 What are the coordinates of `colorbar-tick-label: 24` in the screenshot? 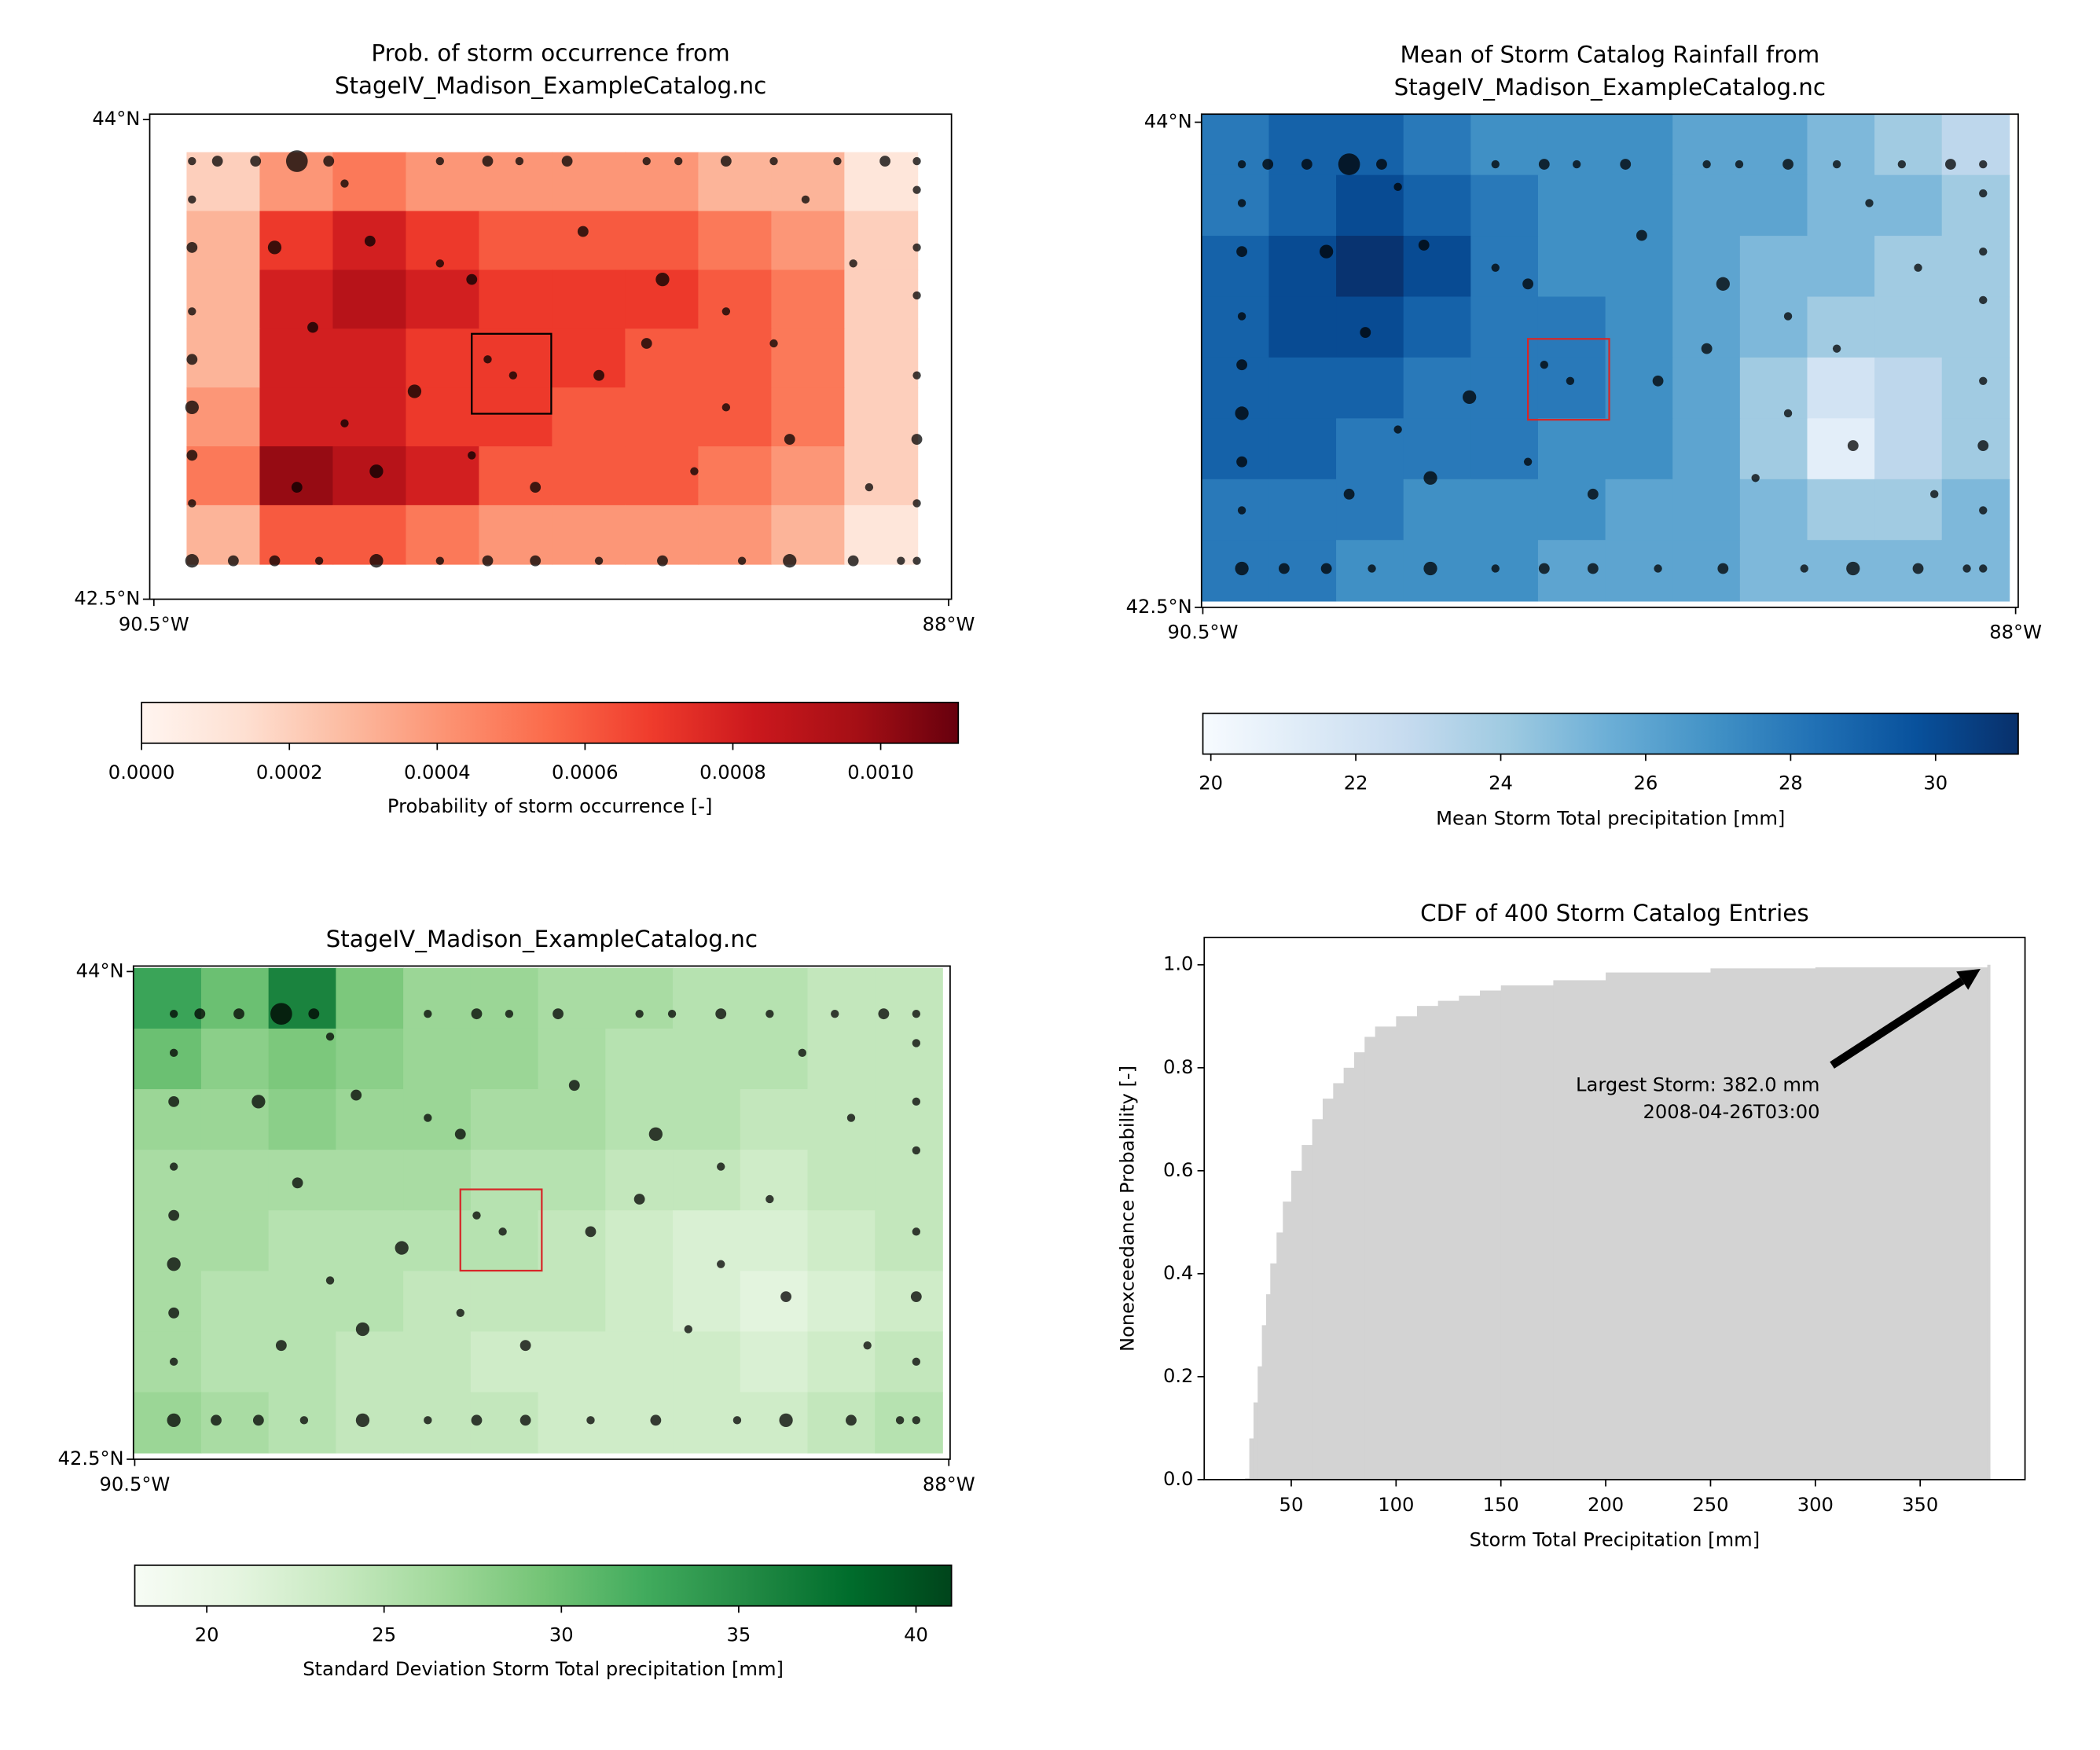 It's located at (1501, 783).